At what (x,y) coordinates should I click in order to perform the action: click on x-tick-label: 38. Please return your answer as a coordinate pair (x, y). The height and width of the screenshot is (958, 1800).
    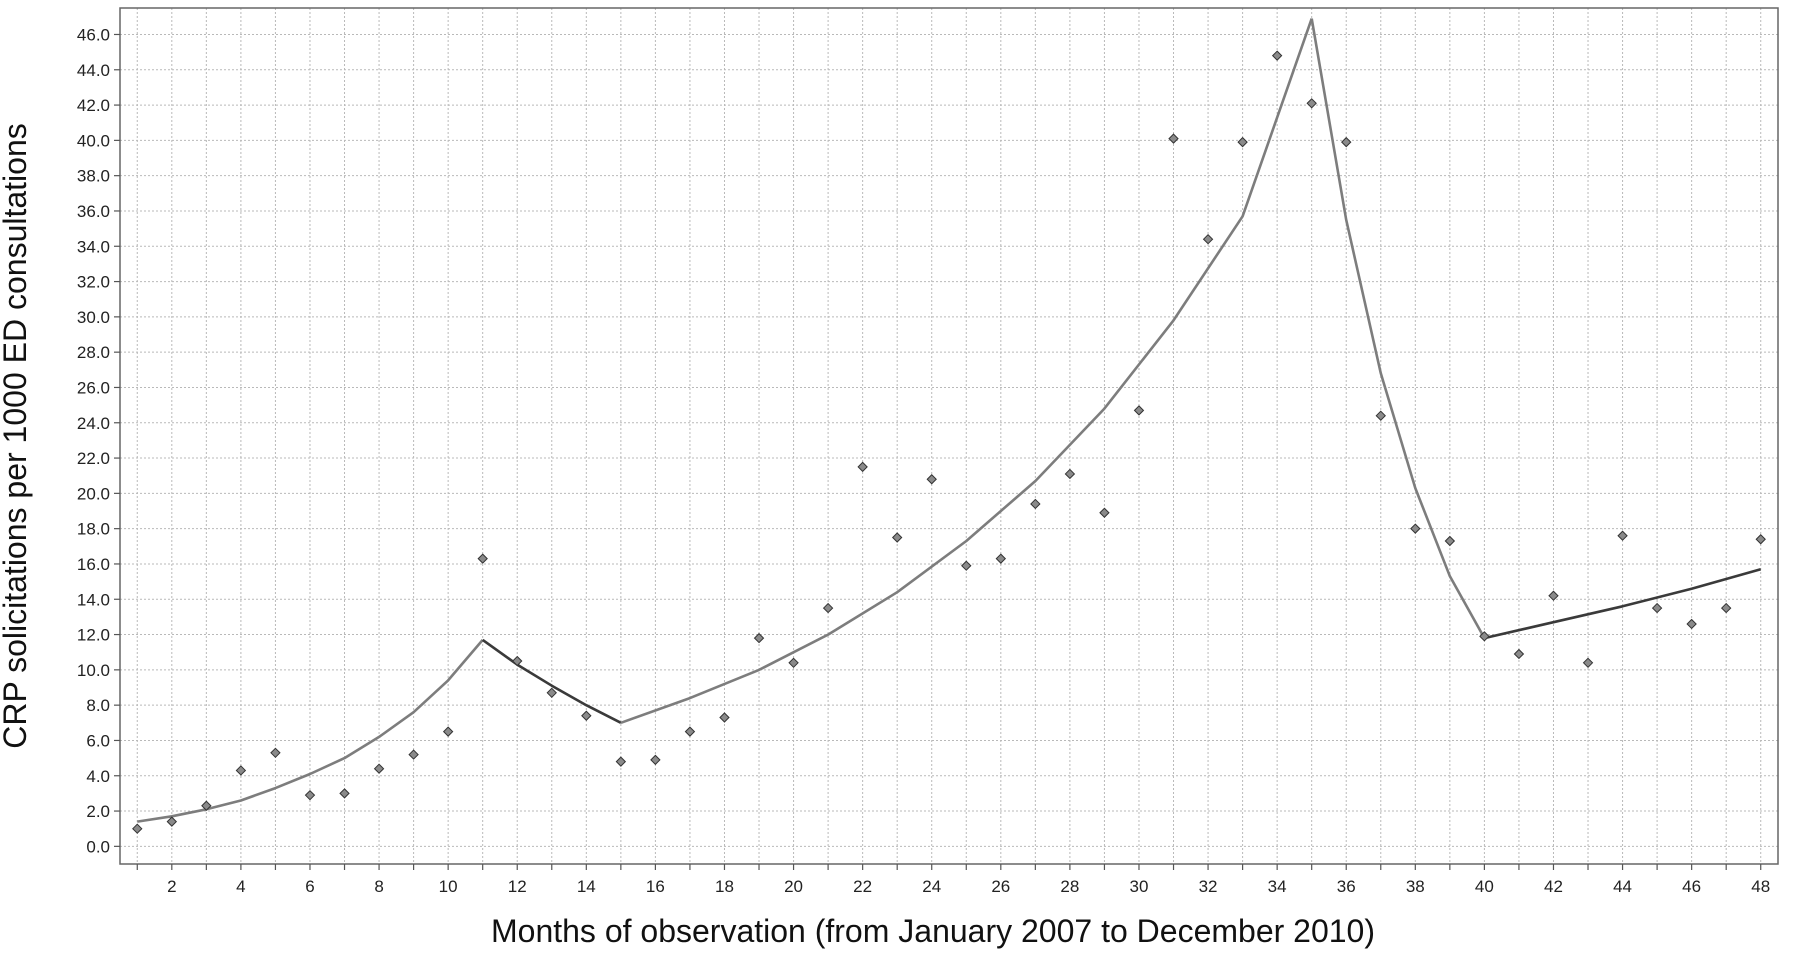
    Looking at the image, I should click on (1415, 886).